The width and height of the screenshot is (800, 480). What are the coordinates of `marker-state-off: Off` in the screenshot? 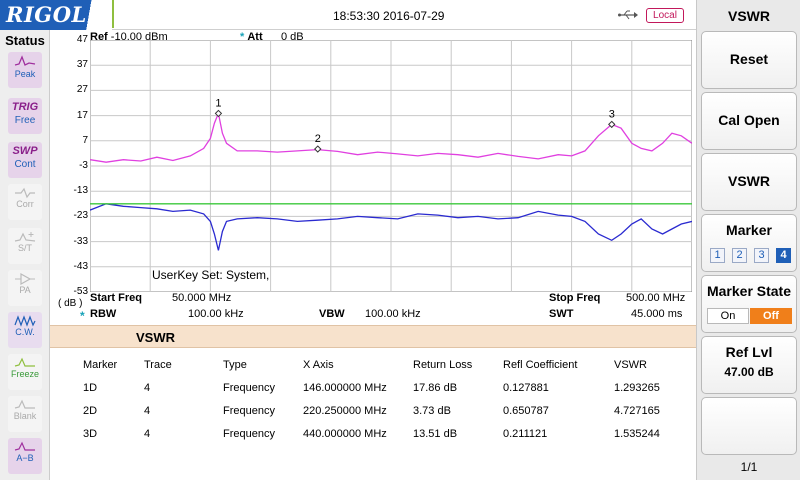 It's located at (771, 316).